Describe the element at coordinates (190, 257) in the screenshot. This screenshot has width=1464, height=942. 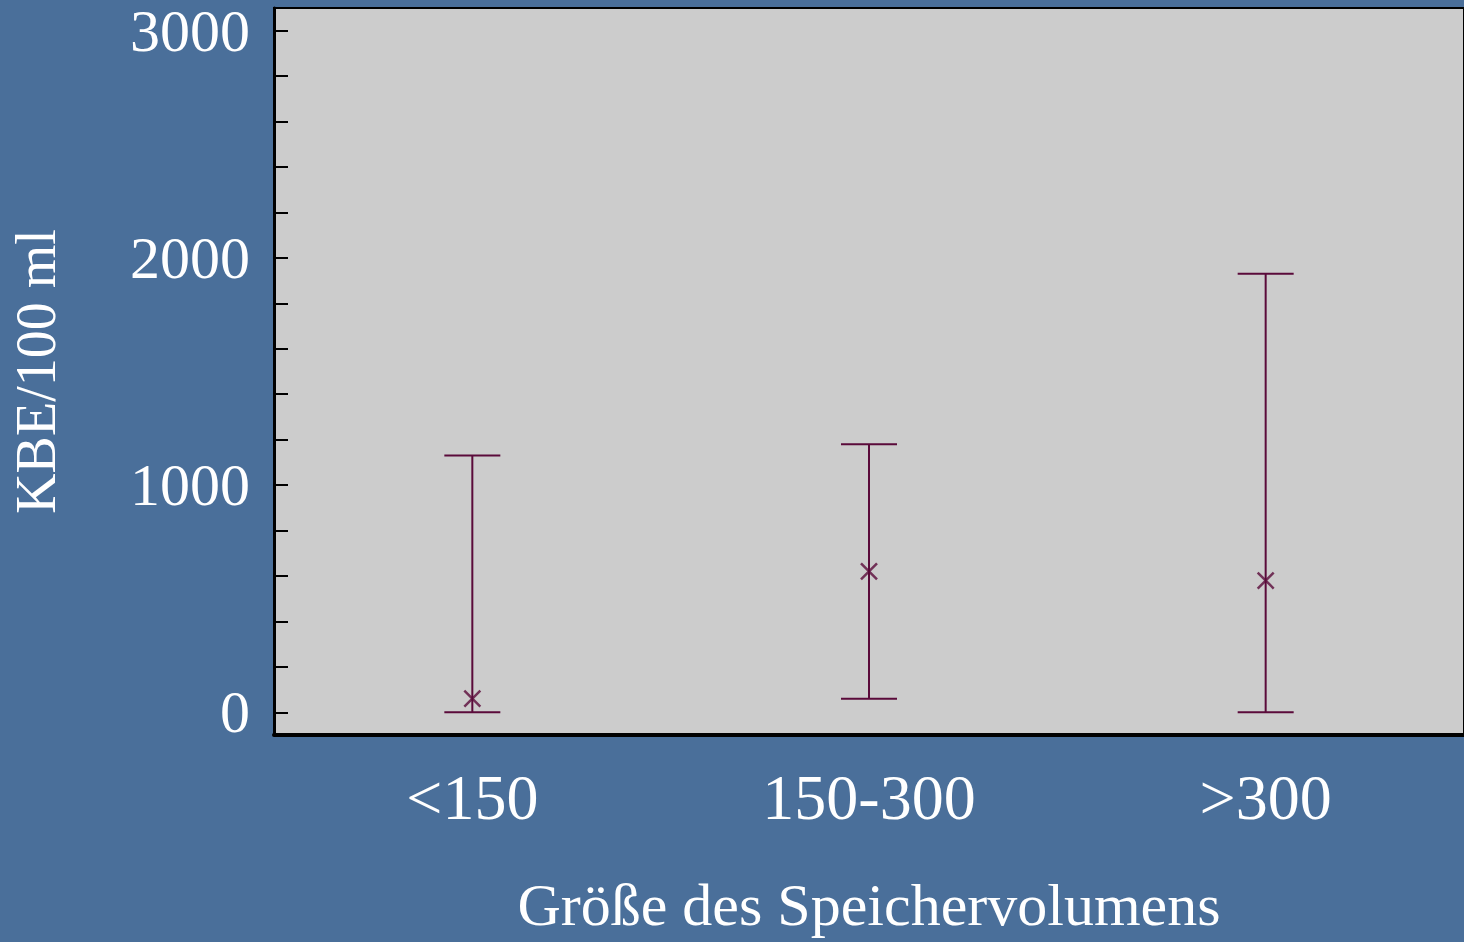
I see `y-tick-label: 2000` at that location.